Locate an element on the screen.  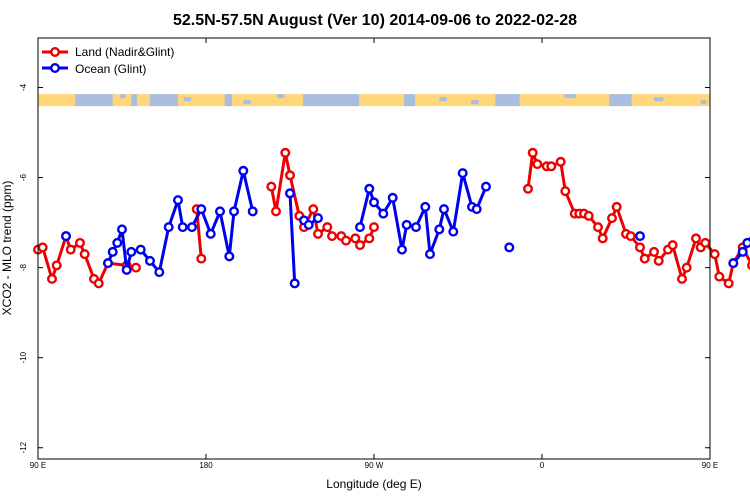
legend-ocean-marker is located at coordinates (55, 67).